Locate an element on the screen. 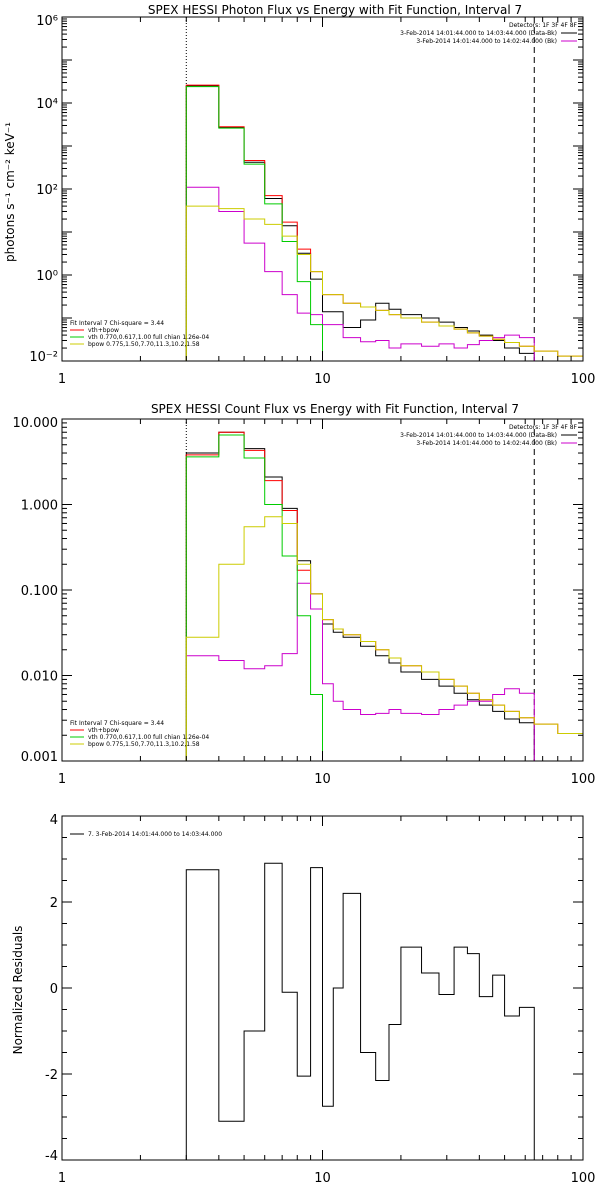 Image resolution: width=600 pixels, height=1200 pixels. panel-1-y-tick-labels: 10⁻² 10⁰ 10² 10⁴ 10⁶ is located at coordinates (43, 189).